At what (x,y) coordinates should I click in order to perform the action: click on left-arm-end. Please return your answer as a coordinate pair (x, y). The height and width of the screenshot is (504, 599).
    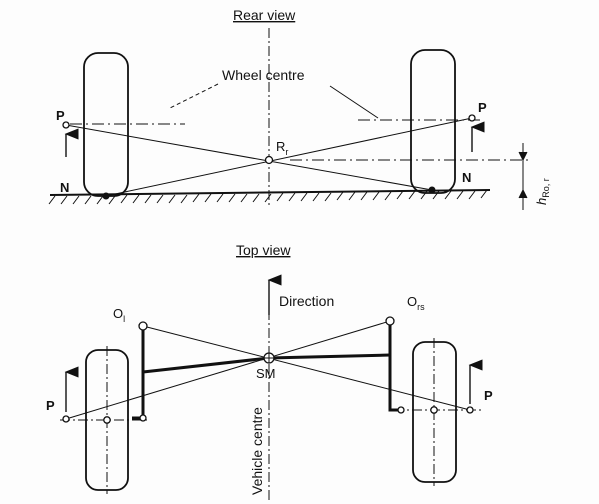
    Looking at the image, I should click on (143, 418).